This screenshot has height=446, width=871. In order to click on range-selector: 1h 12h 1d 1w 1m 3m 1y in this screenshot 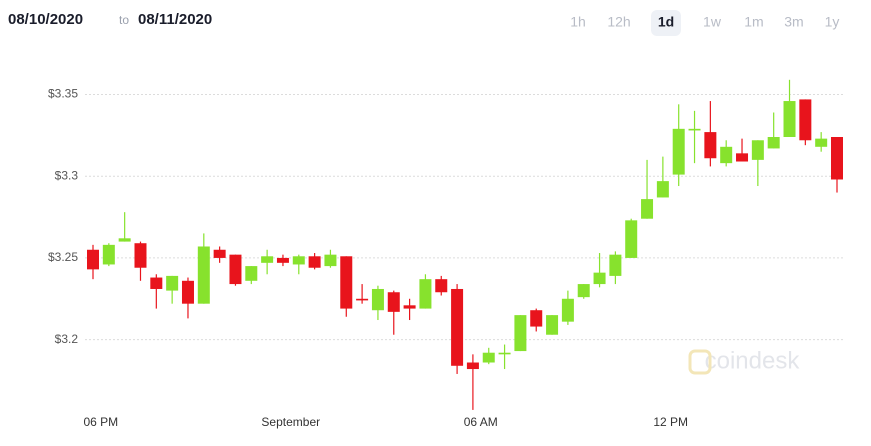, I will do `click(704, 23)`.